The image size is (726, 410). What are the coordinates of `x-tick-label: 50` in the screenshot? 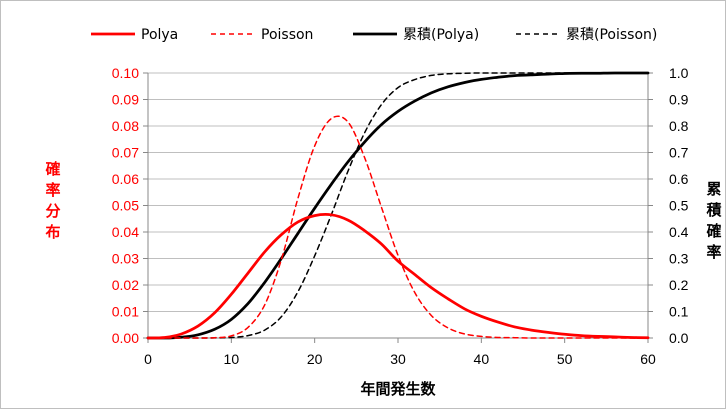 It's located at (565, 359).